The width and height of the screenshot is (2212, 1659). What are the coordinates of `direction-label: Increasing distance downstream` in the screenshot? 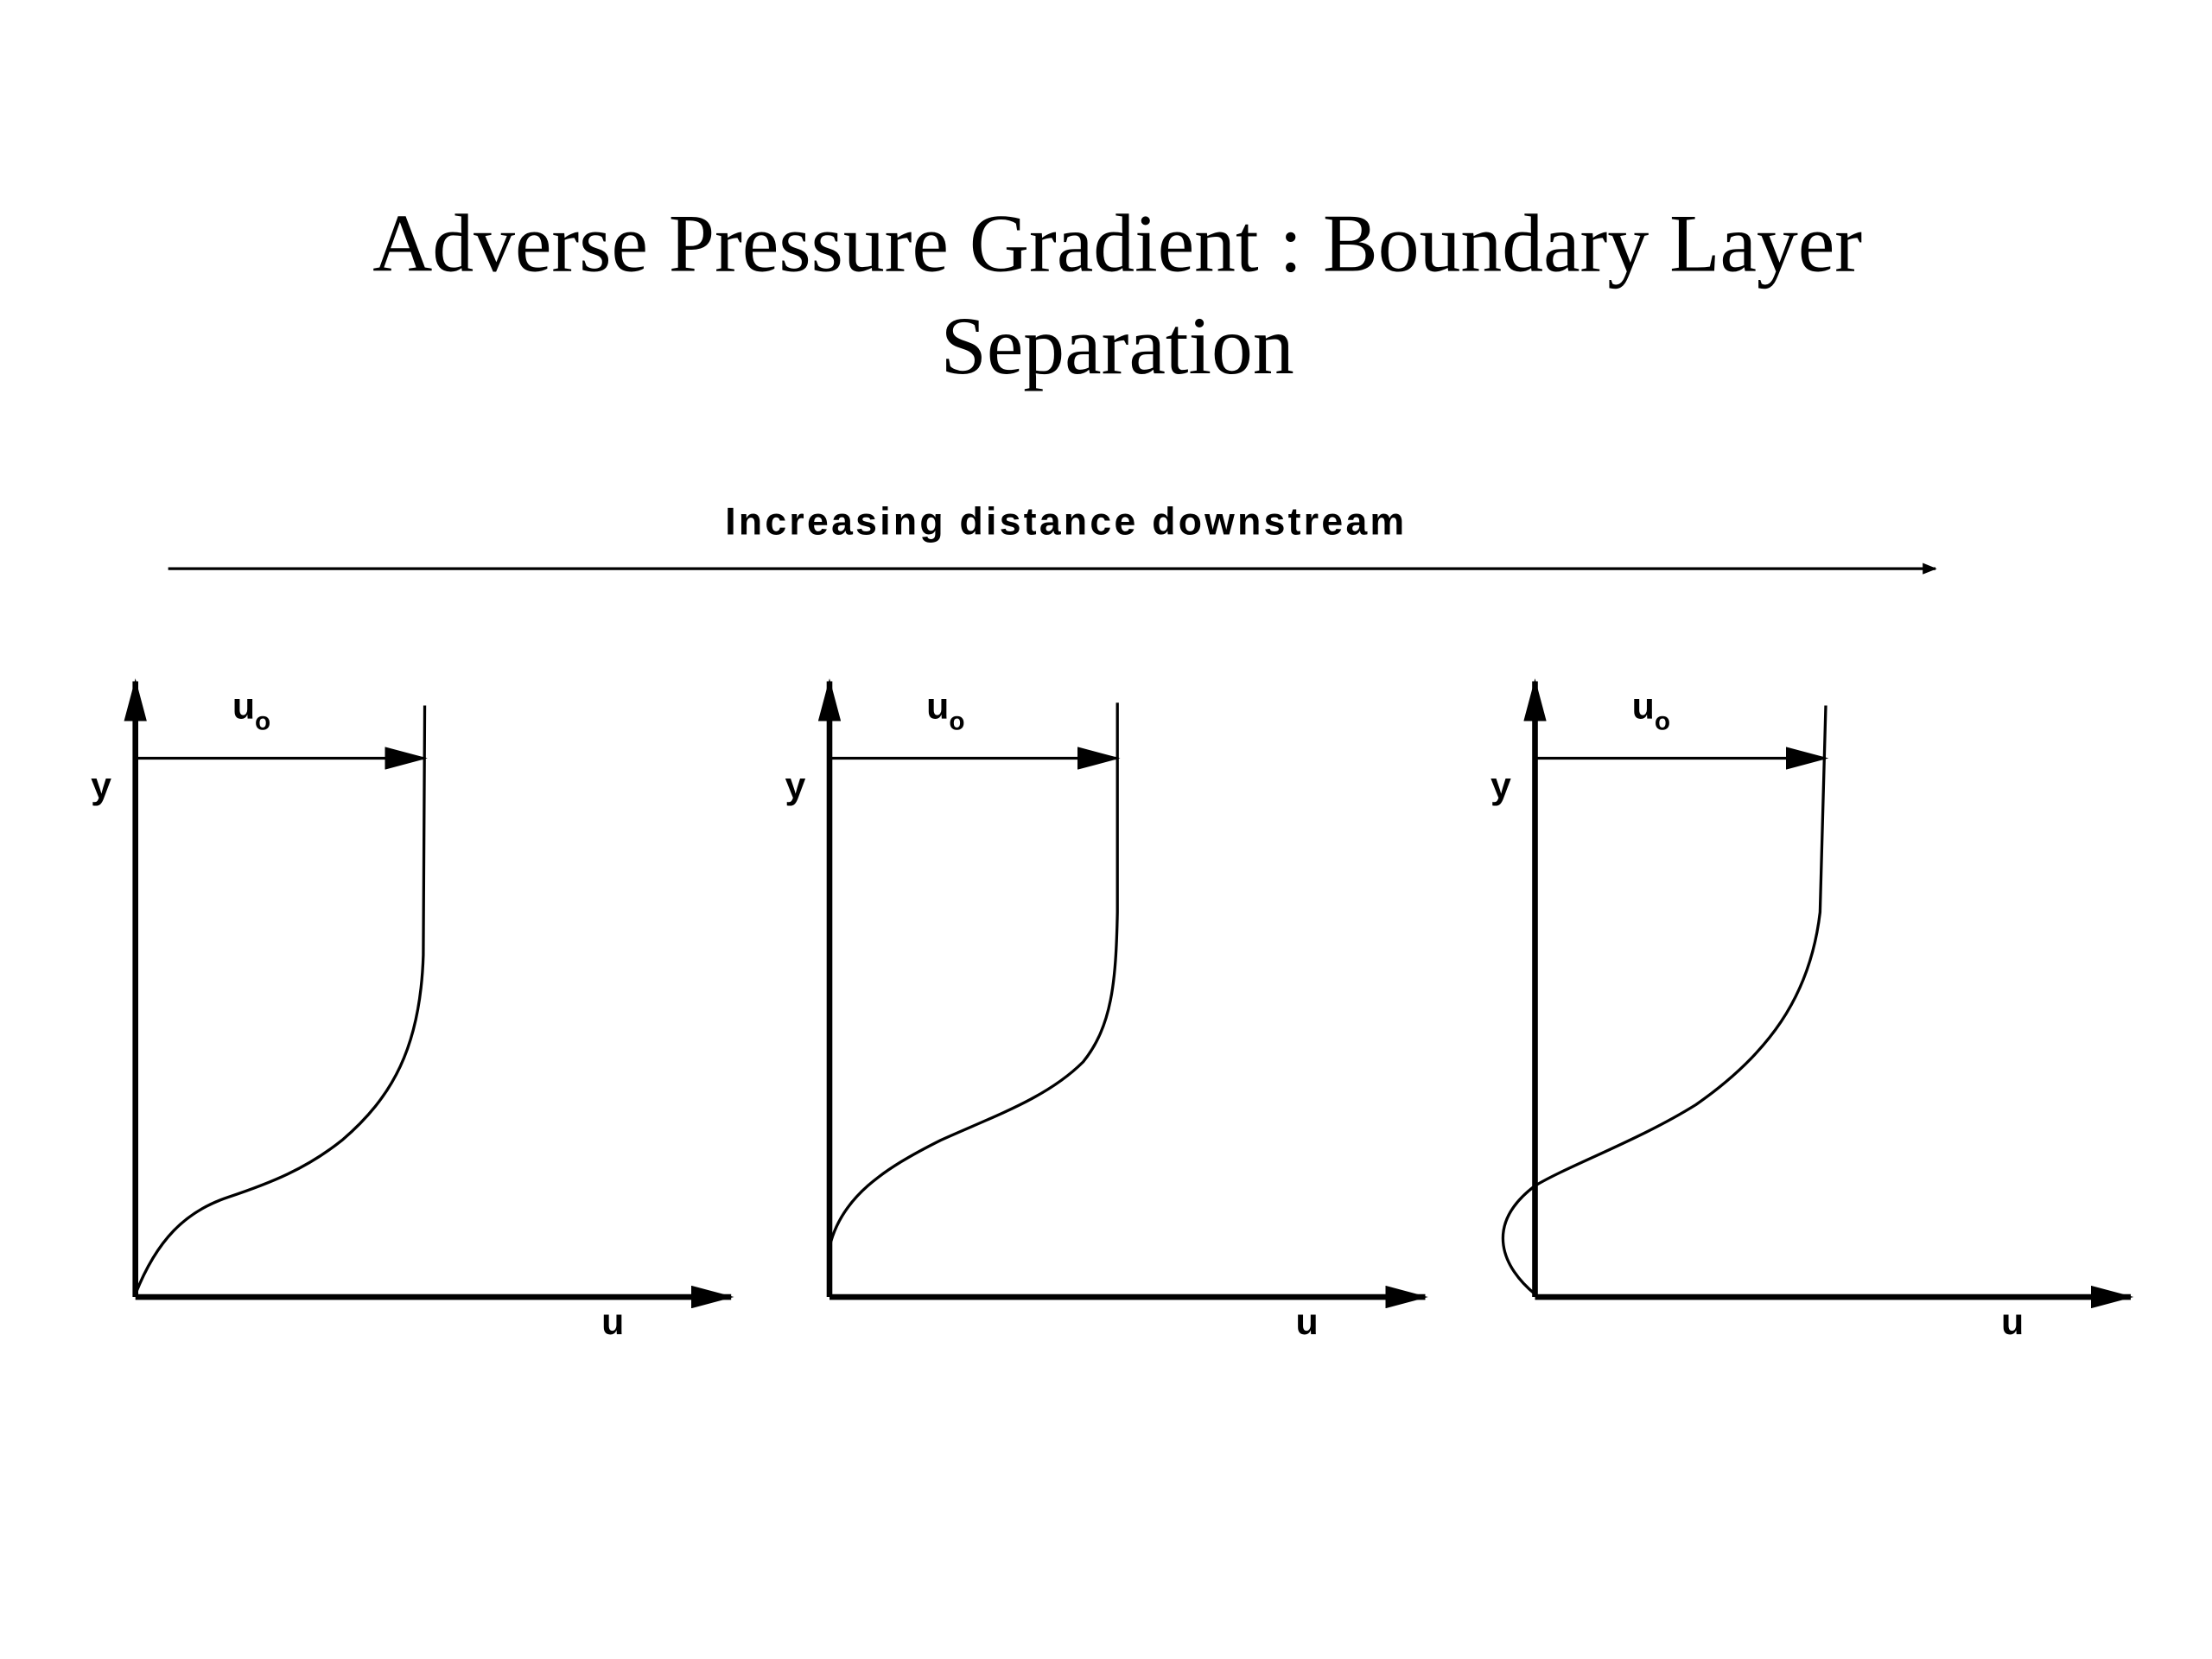 It's located at (1066, 522).